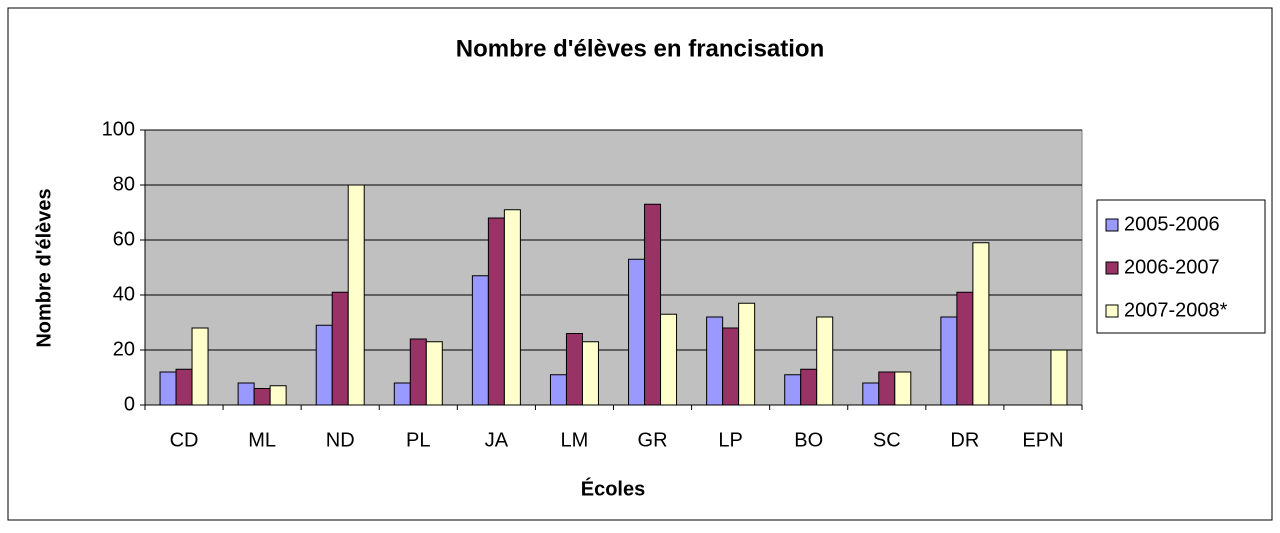 The height and width of the screenshot is (533, 1280). What do you see at coordinates (124, 349) in the screenshot?
I see `y-tick-label: 20` at bounding box center [124, 349].